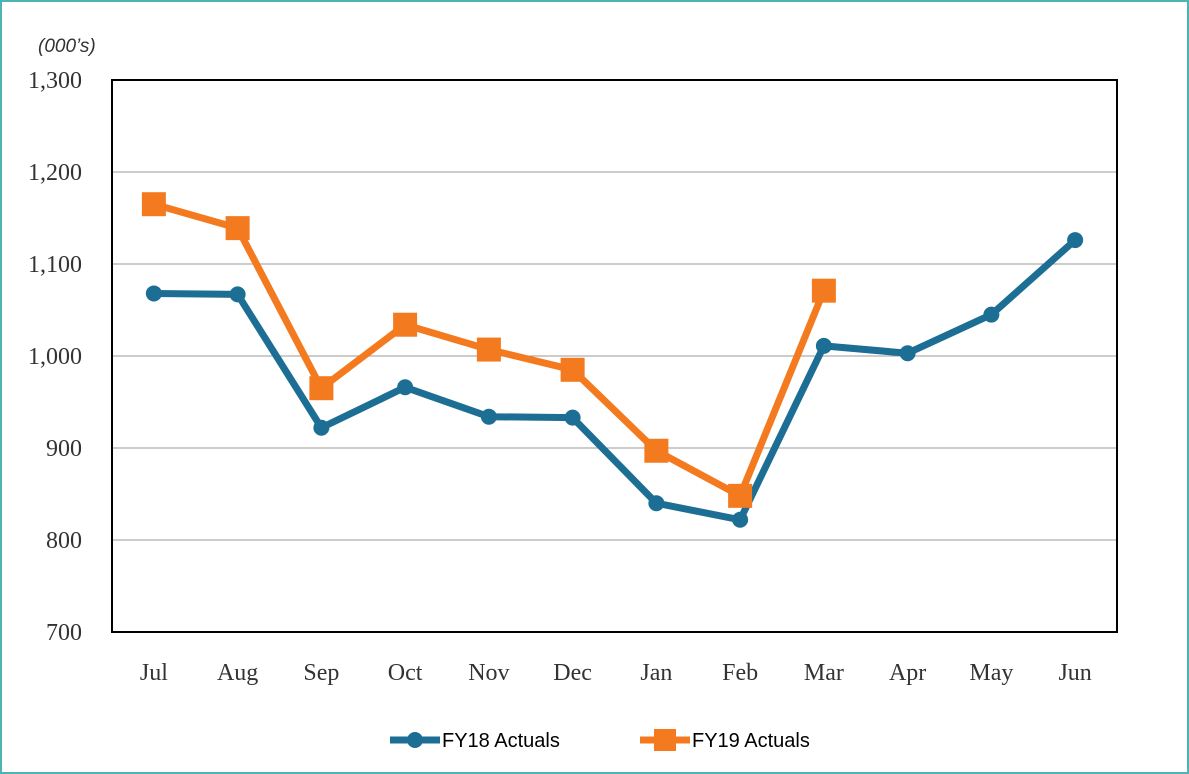 This screenshot has height=774, width=1189. What do you see at coordinates (64, 633) in the screenshot?
I see `y-tick-label: 700` at bounding box center [64, 633].